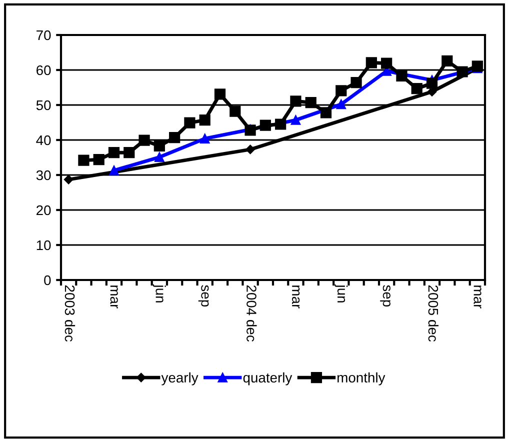  I want to click on legend-label: monthly, so click(362, 379).